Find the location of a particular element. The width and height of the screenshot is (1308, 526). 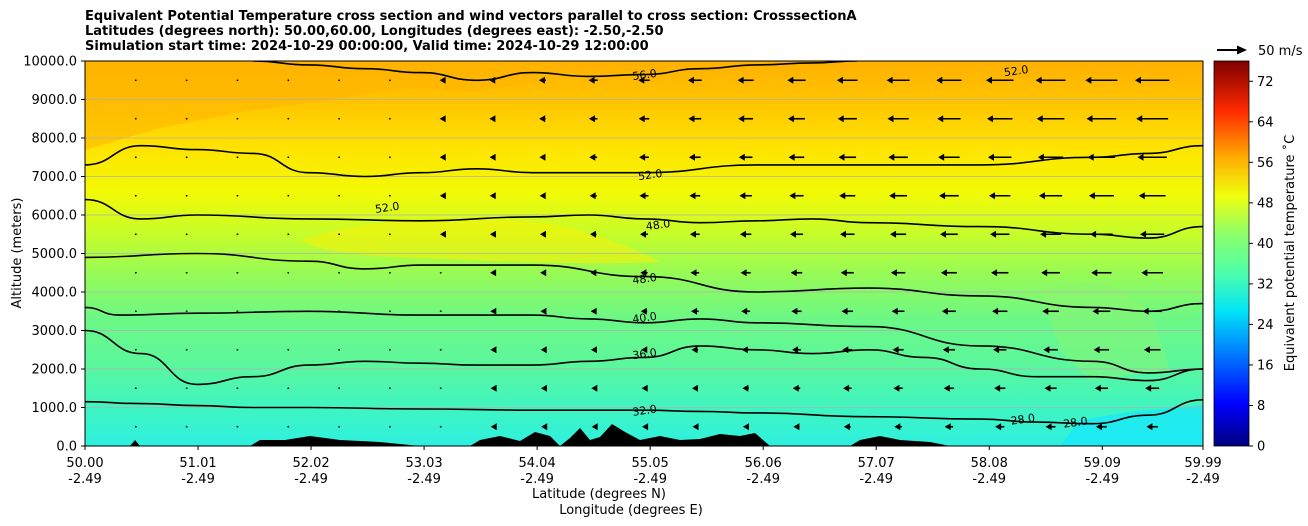

colorbar-tick-label: 64 is located at coordinates (1265, 122).